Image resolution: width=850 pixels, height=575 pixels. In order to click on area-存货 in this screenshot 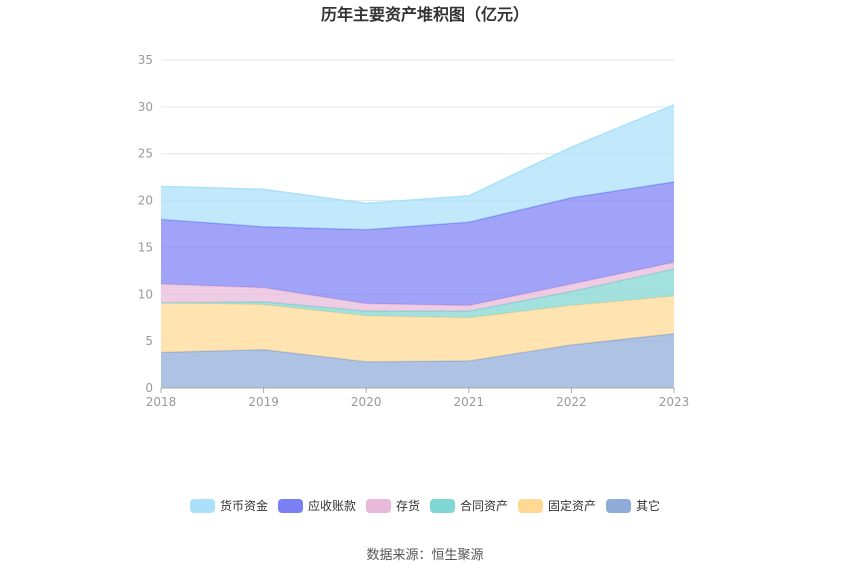, I will do `click(417, 287)`.